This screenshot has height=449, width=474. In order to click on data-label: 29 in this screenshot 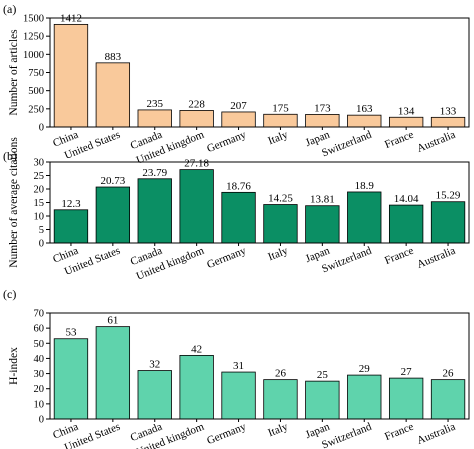, I will do `click(365, 369)`.